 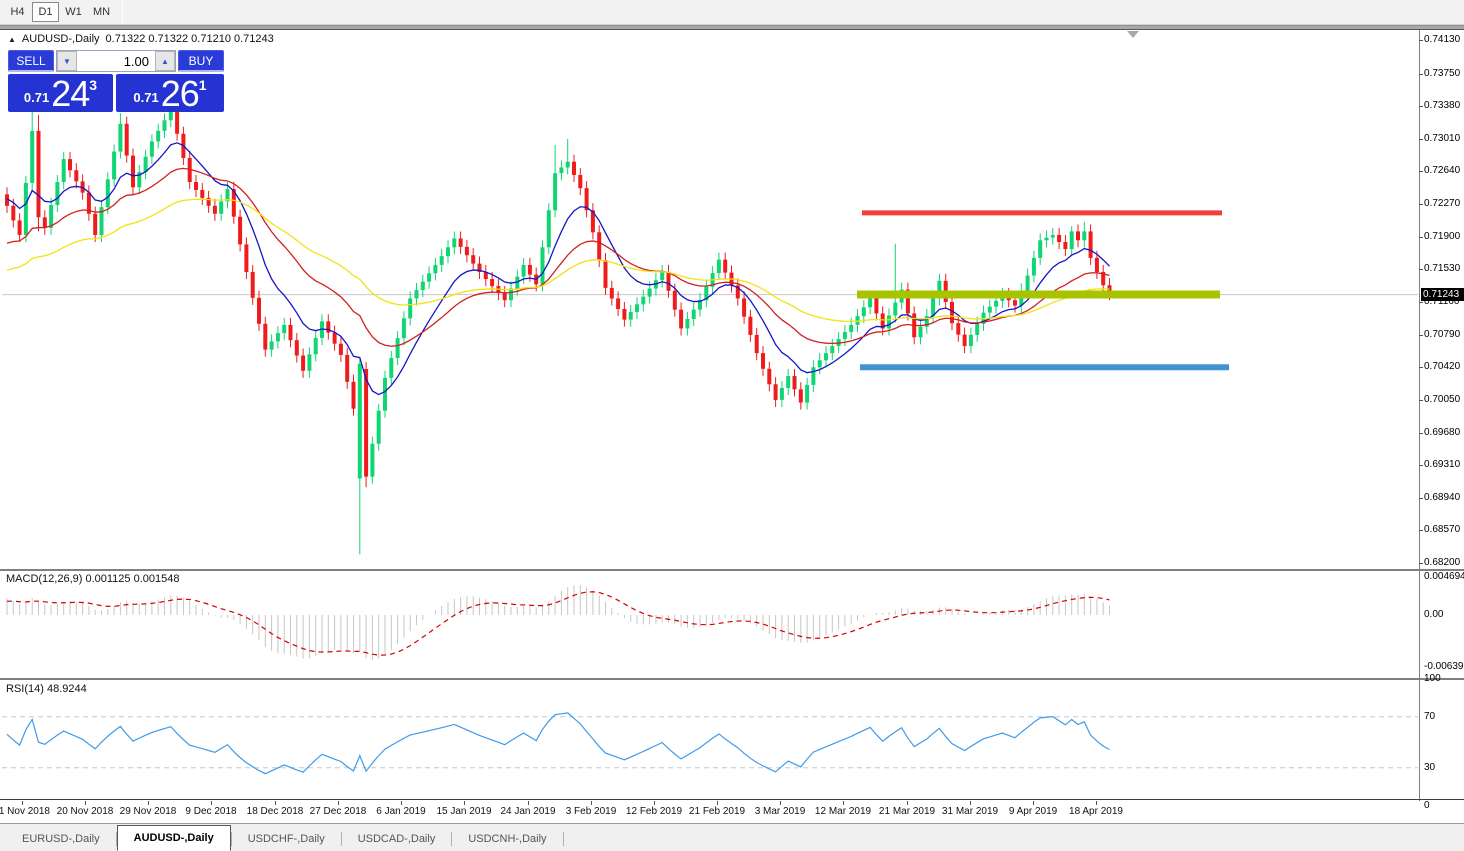 What do you see at coordinates (60, 93) in the screenshot?
I see `bid-price-panel: 0.71 24 3` at bounding box center [60, 93].